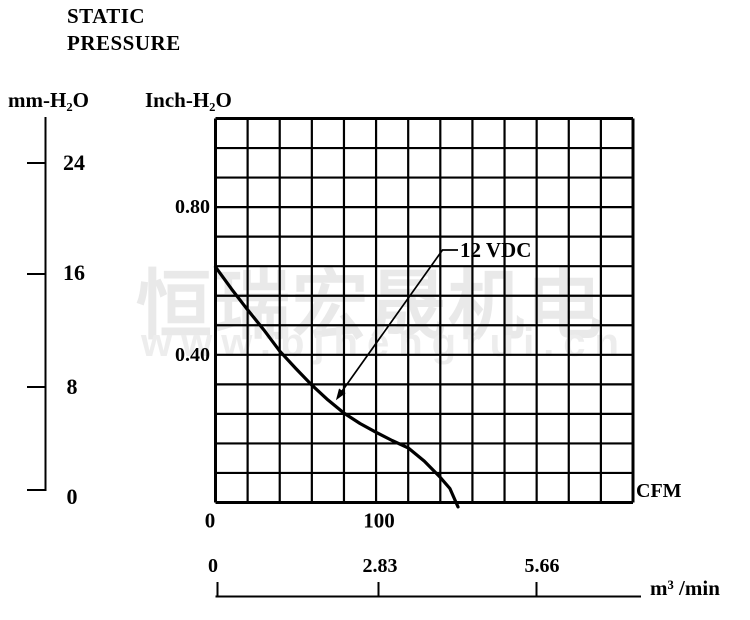 Image resolution: width=750 pixels, height=620 pixels. Describe the element at coordinates (213, 566) in the screenshot. I see `m3min-tick-0: 0` at that location.